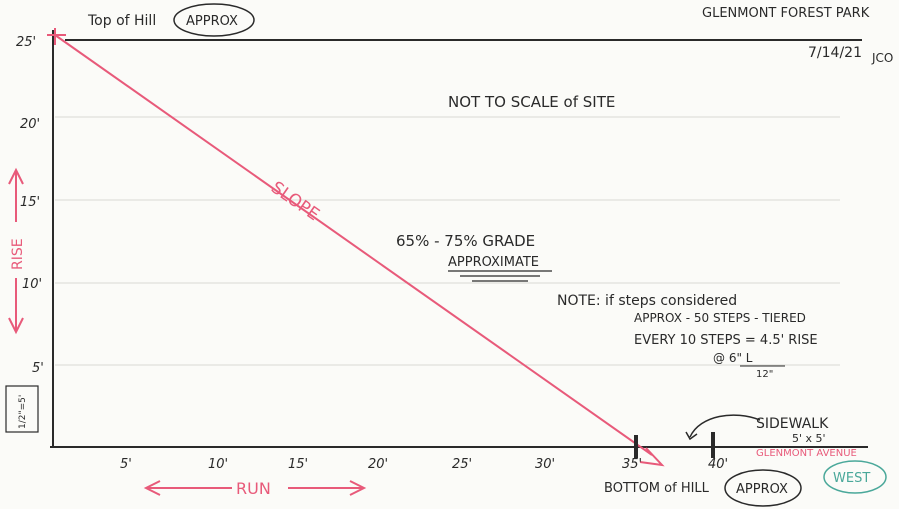 This screenshot has height=509, width=899. What do you see at coordinates (26, 42) in the screenshot?
I see `y-tick-label: 25'` at bounding box center [26, 42].